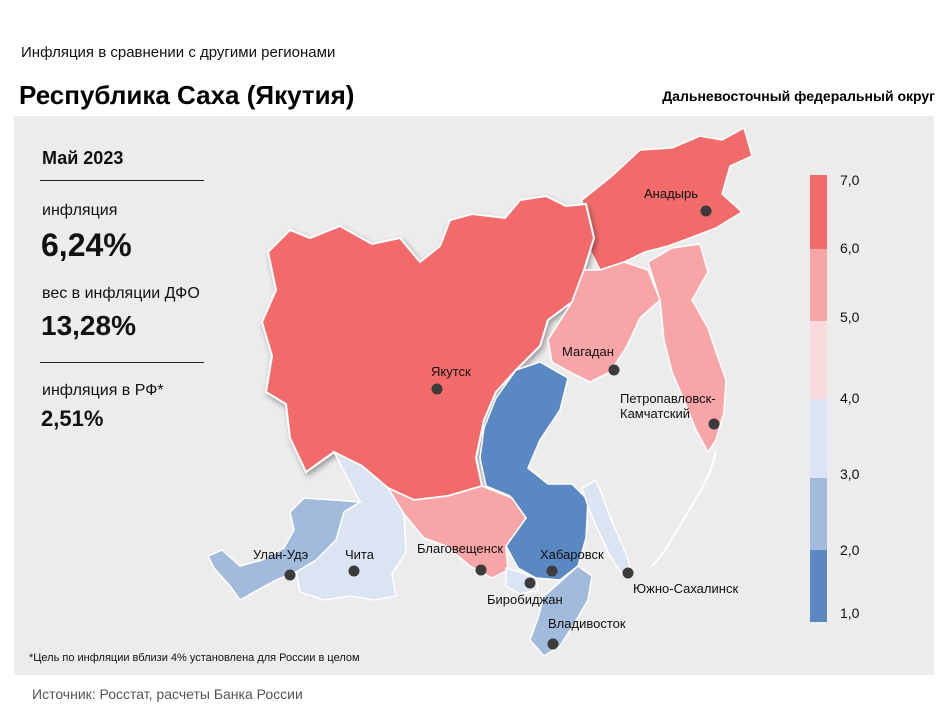  What do you see at coordinates (83, 158) in the screenshot?
I see `period-label: Май 2023` at bounding box center [83, 158].